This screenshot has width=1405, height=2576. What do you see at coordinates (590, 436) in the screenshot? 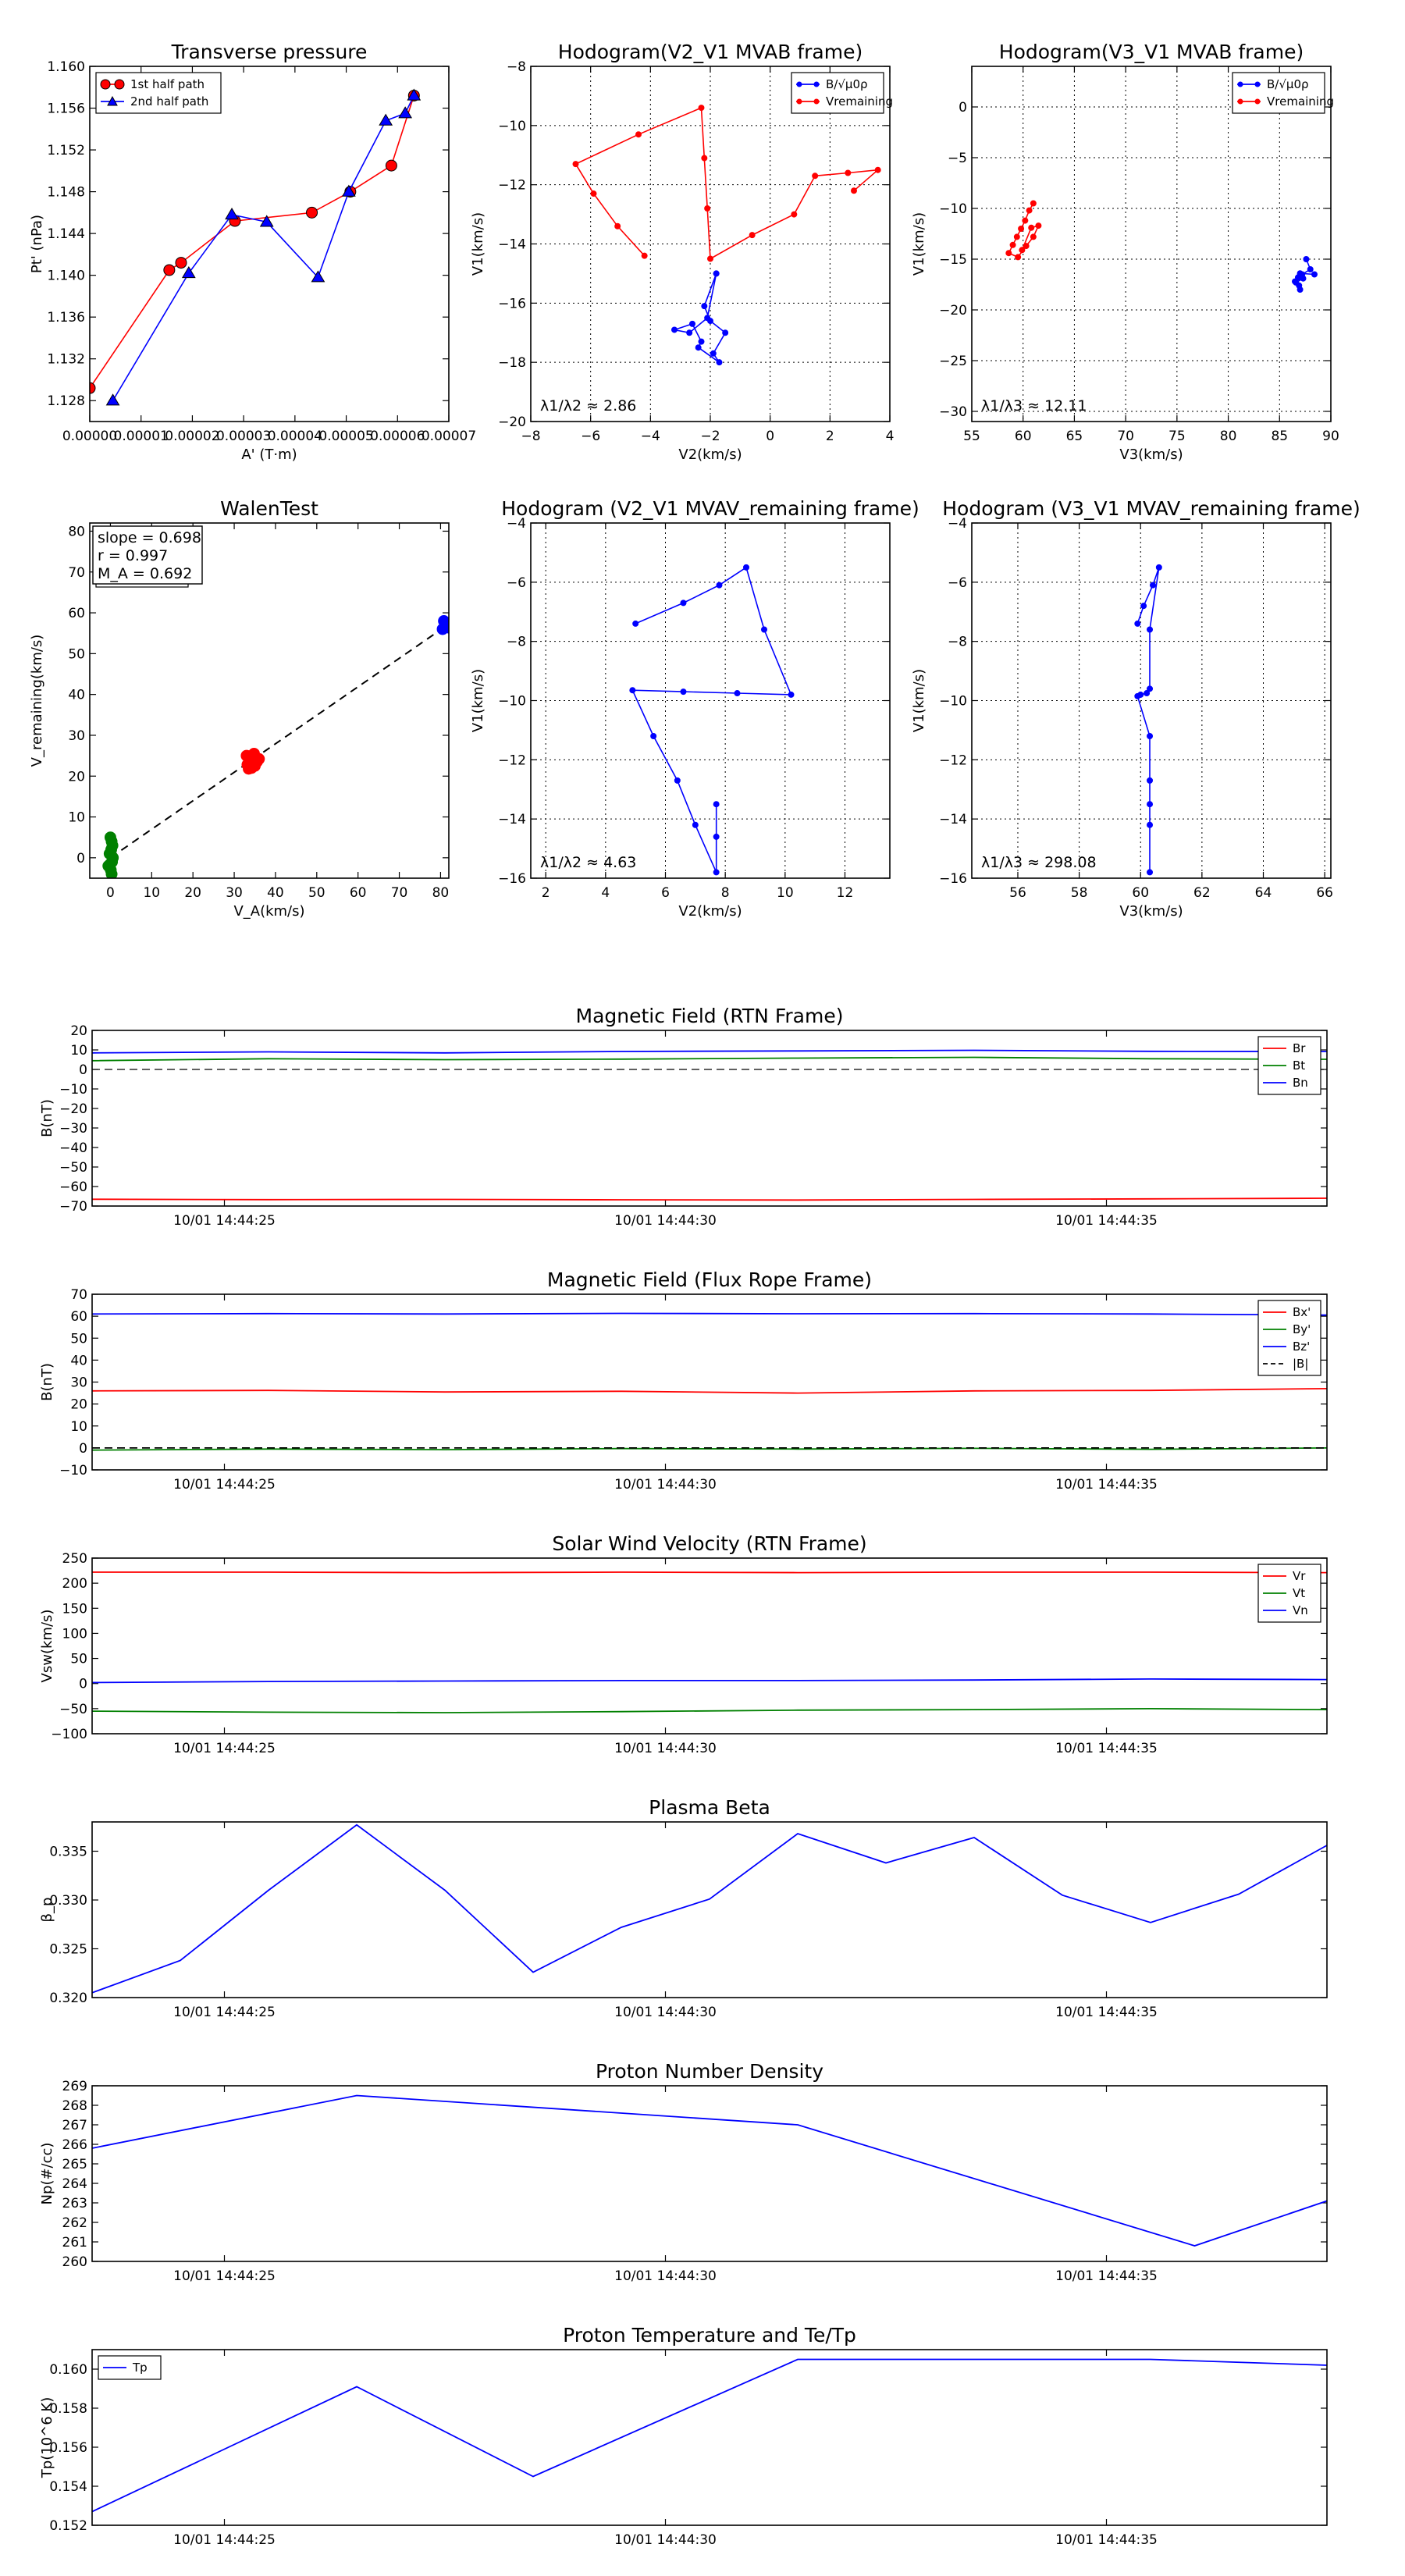
I see `x-tick-label: −6` at bounding box center [590, 436].